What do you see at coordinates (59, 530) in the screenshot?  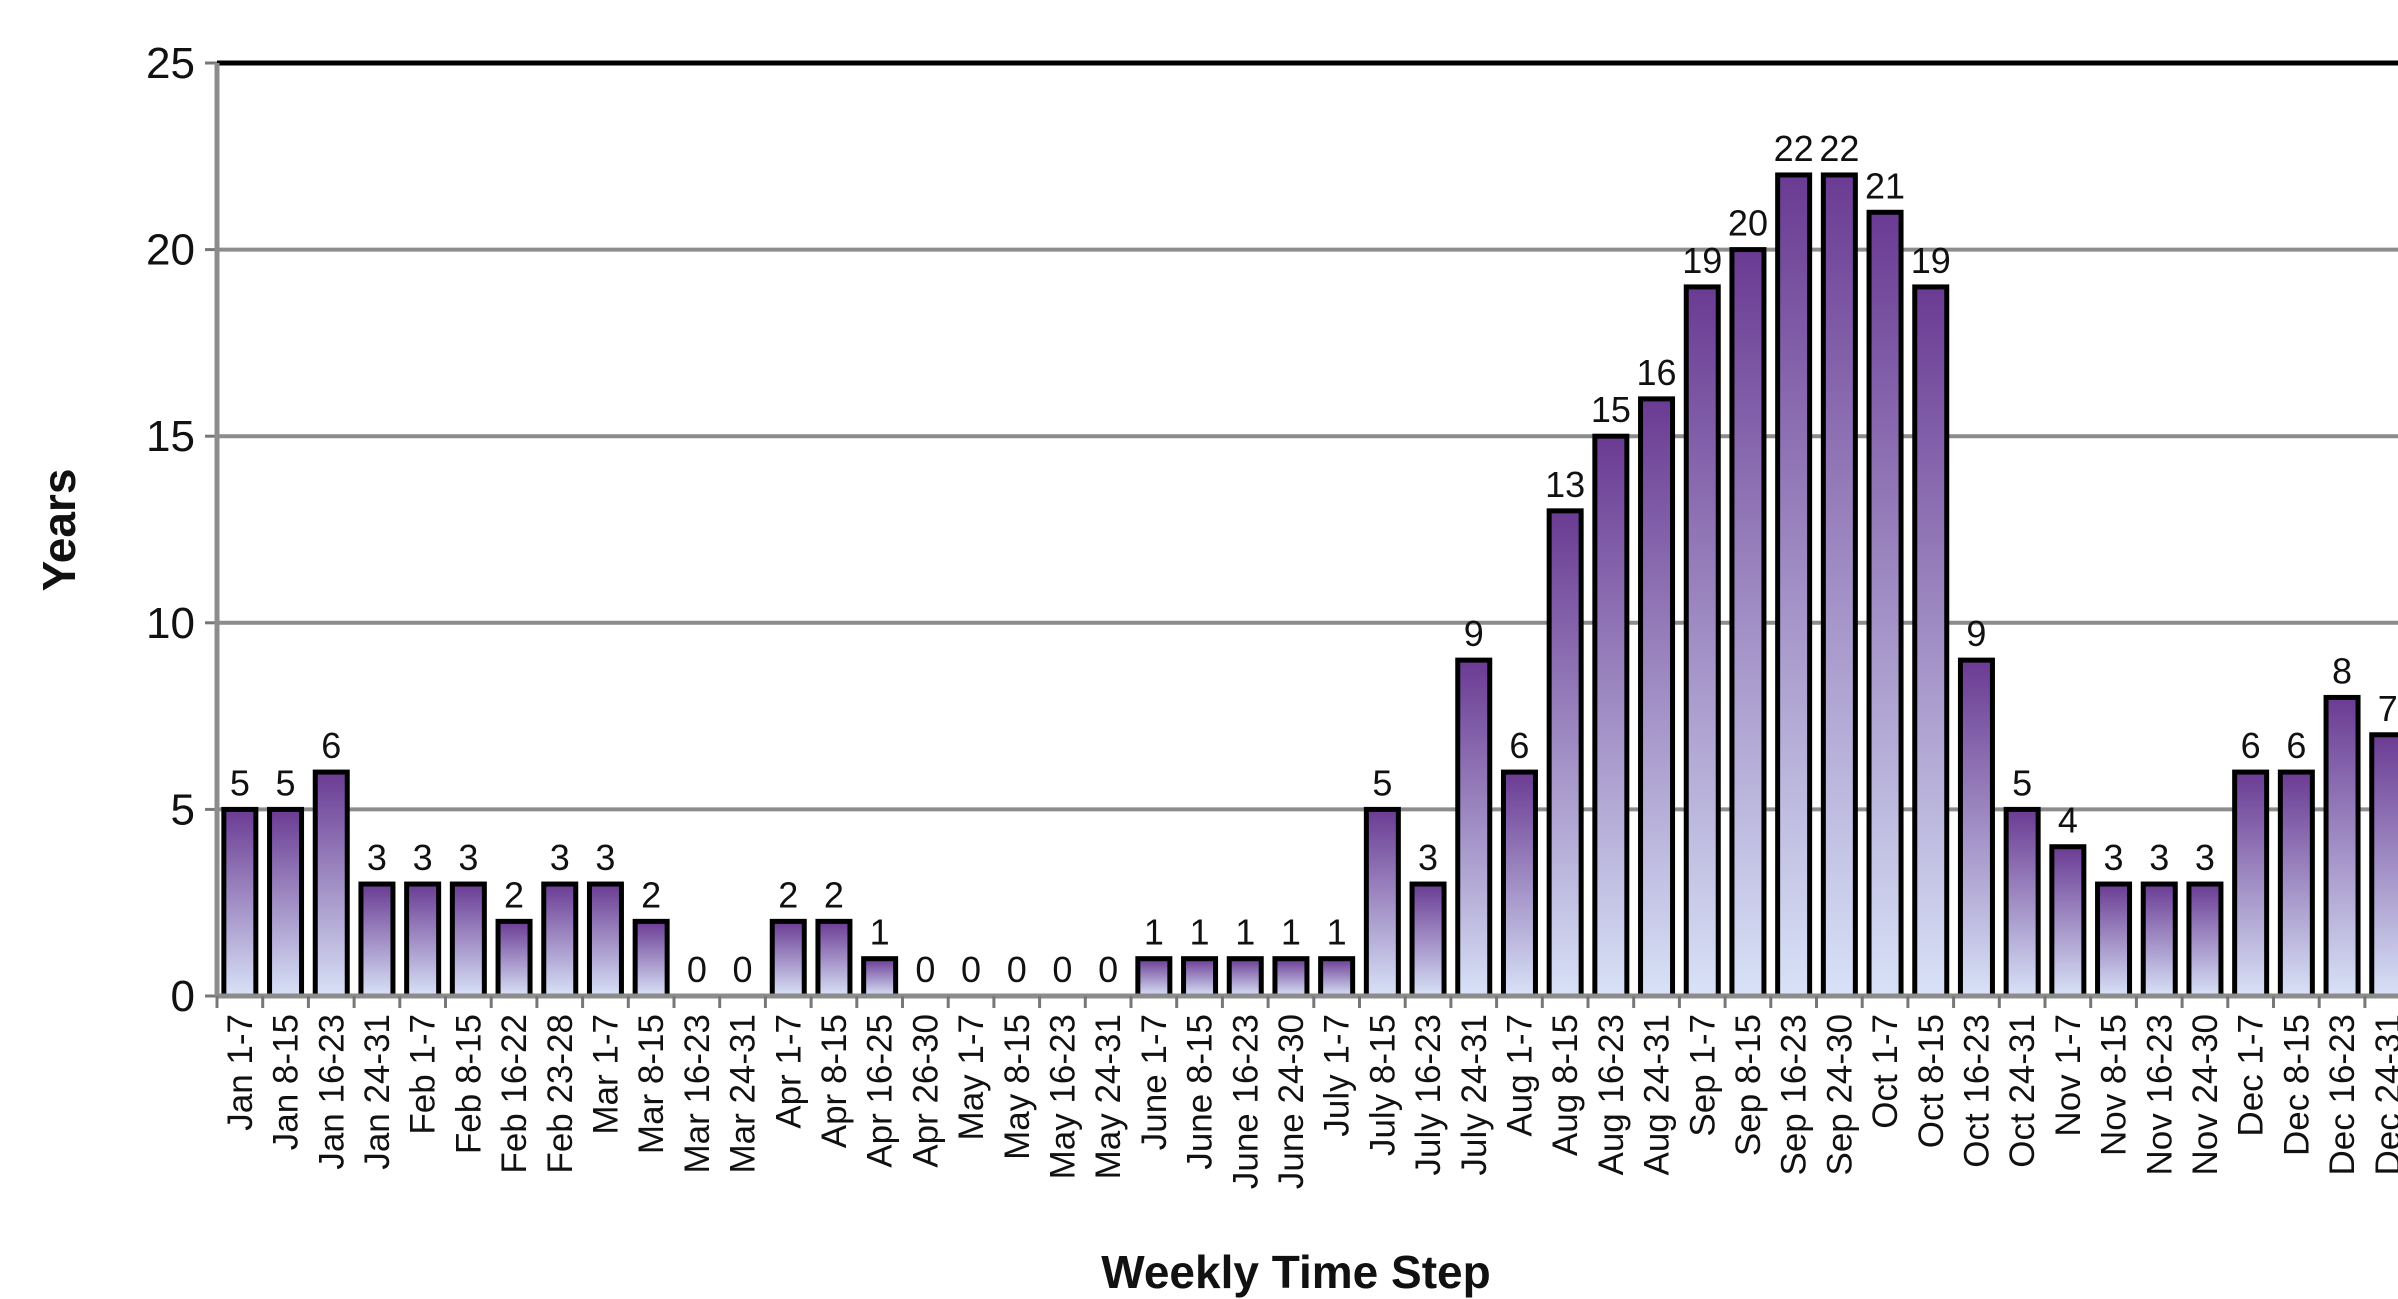 I see `y-axis-title: Years` at bounding box center [59, 530].